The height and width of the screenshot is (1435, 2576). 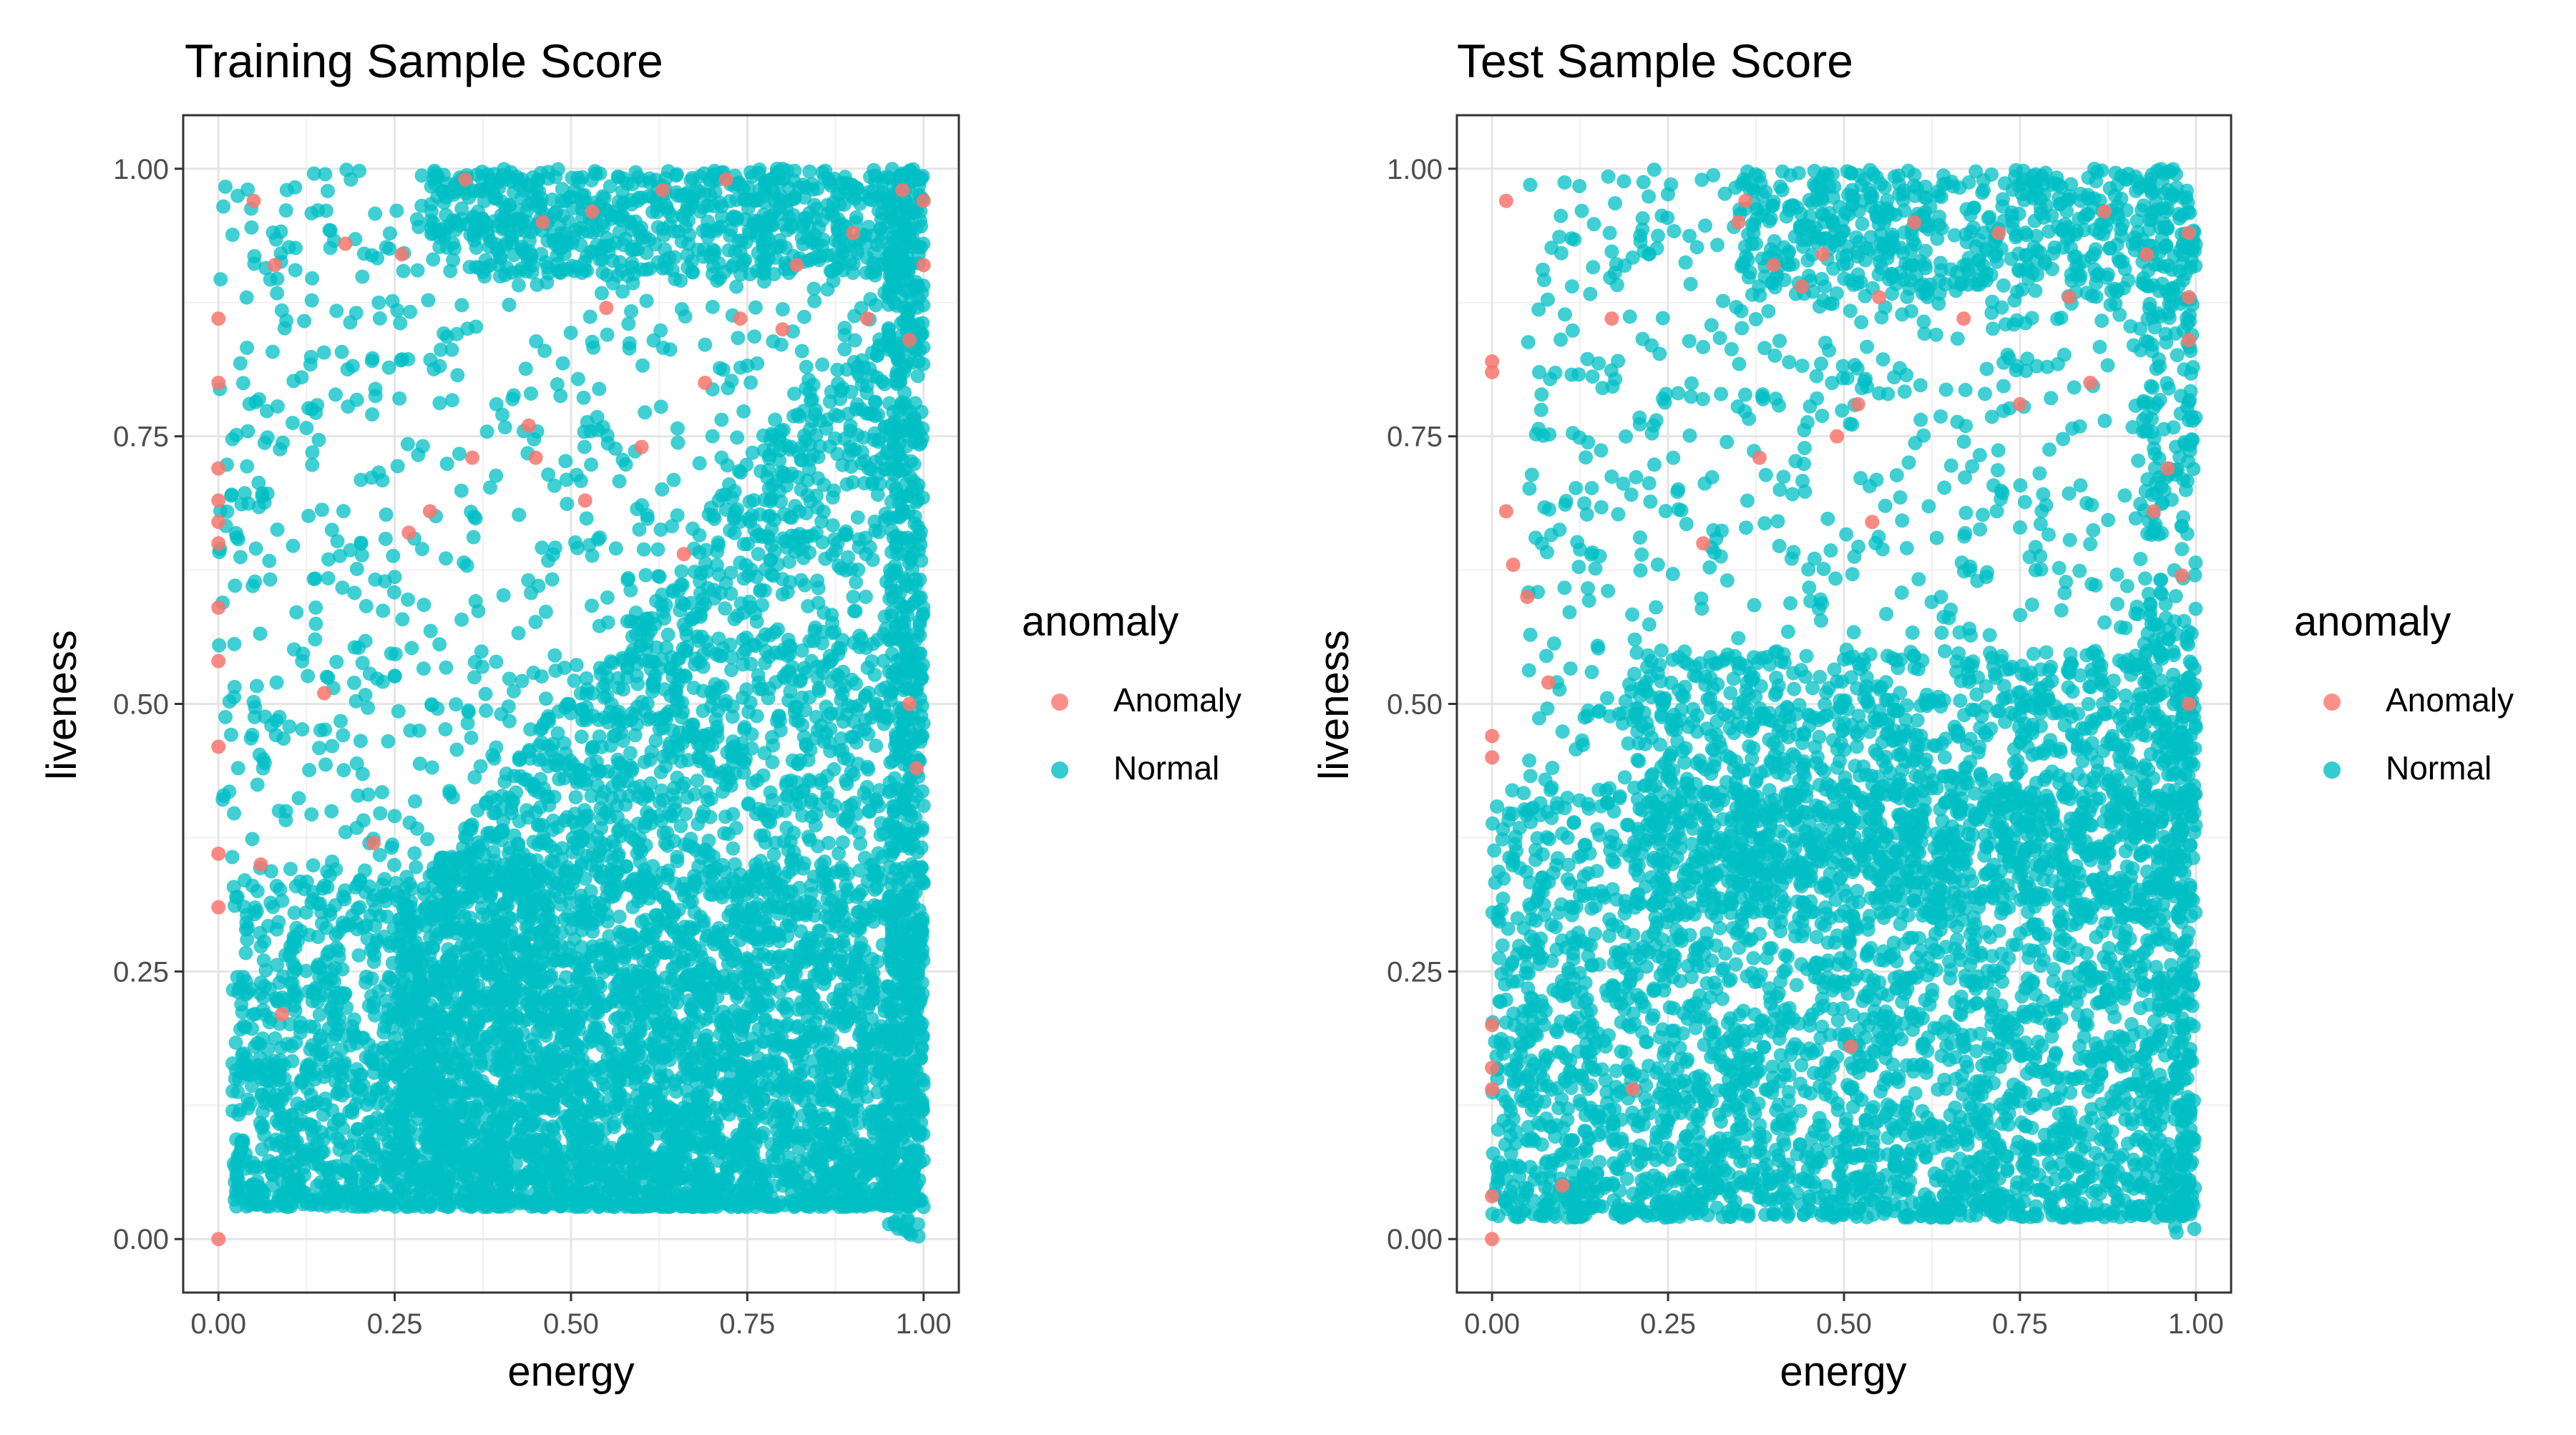 What do you see at coordinates (424, 61) in the screenshot?
I see `chart-title: Training Sample Score` at bounding box center [424, 61].